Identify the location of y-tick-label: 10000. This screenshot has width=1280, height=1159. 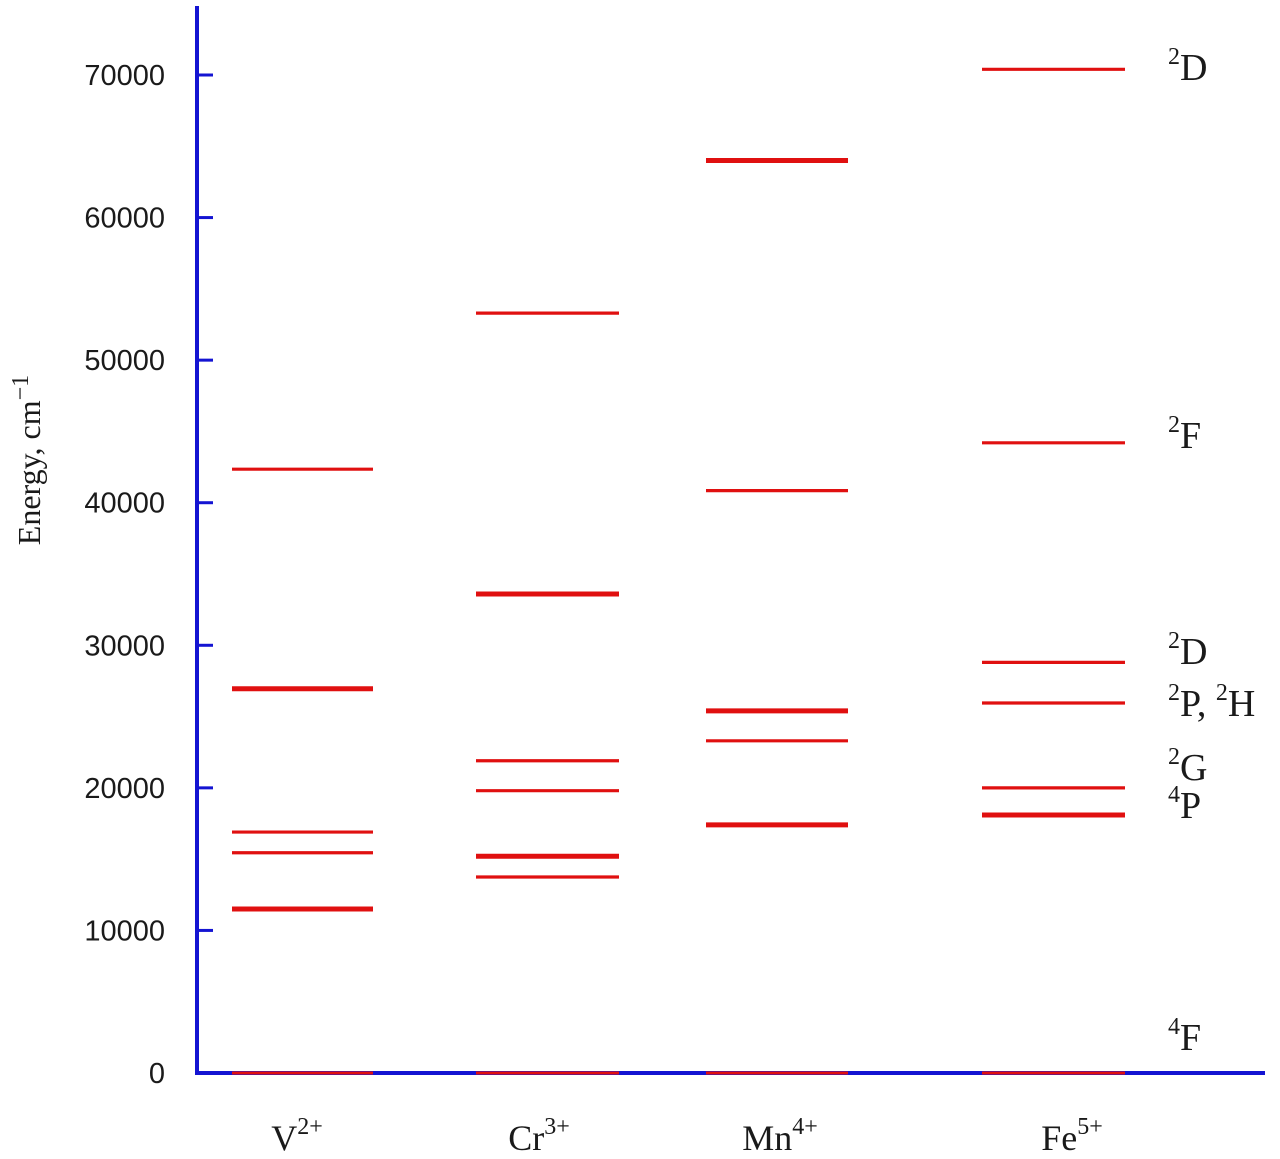
(124, 931).